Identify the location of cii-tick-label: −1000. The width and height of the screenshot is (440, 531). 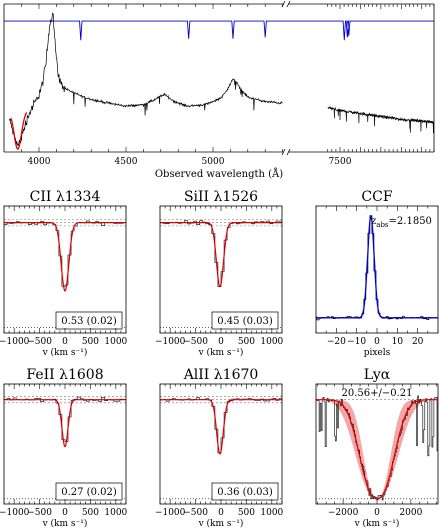
(15, 342).